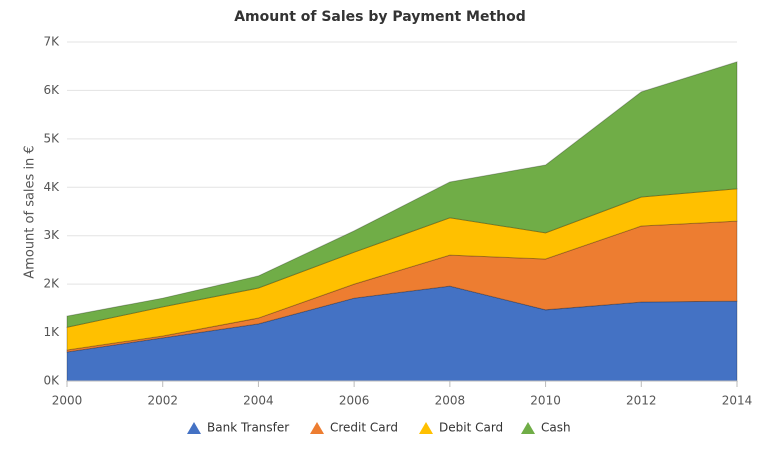 The image size is (768, 453). Describe the element at coordinates (51, 332) in the screenshot. I see `y-tick-label: 1K` at that location.